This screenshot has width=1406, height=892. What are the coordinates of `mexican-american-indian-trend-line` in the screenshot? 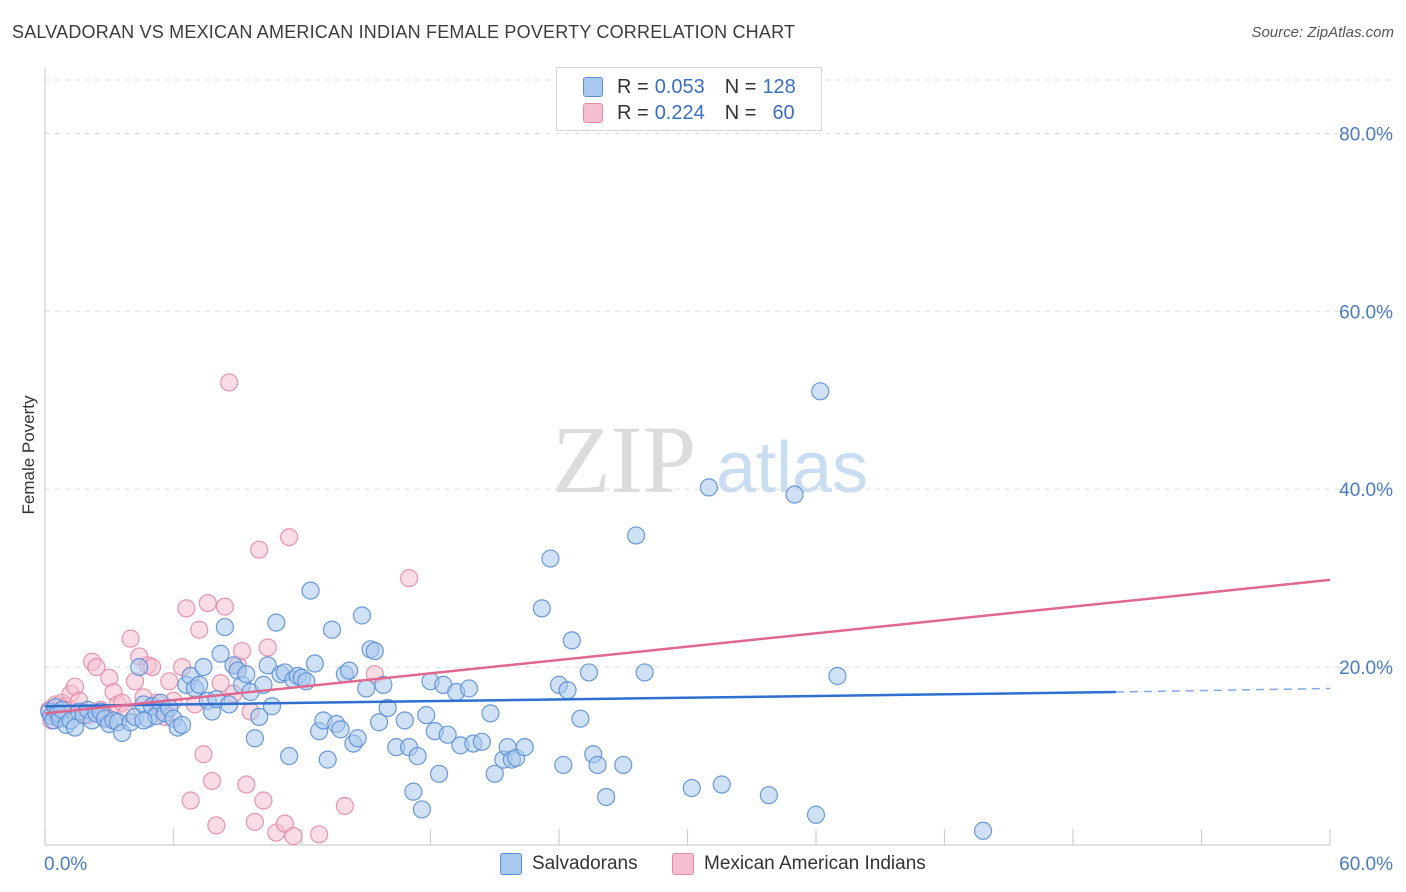 It's located at (687, 646).